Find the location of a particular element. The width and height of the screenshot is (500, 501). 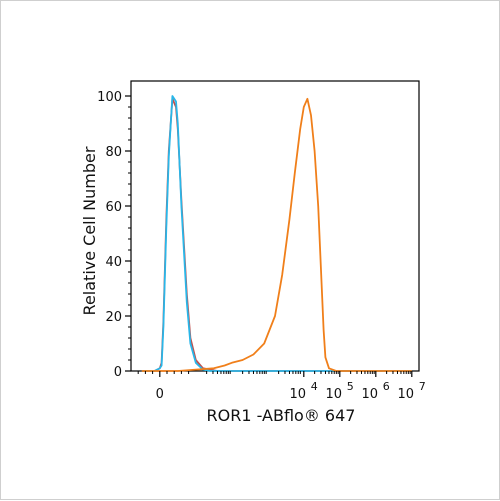

x-tick-exponent: 5 is located at coordinates (350, 386).